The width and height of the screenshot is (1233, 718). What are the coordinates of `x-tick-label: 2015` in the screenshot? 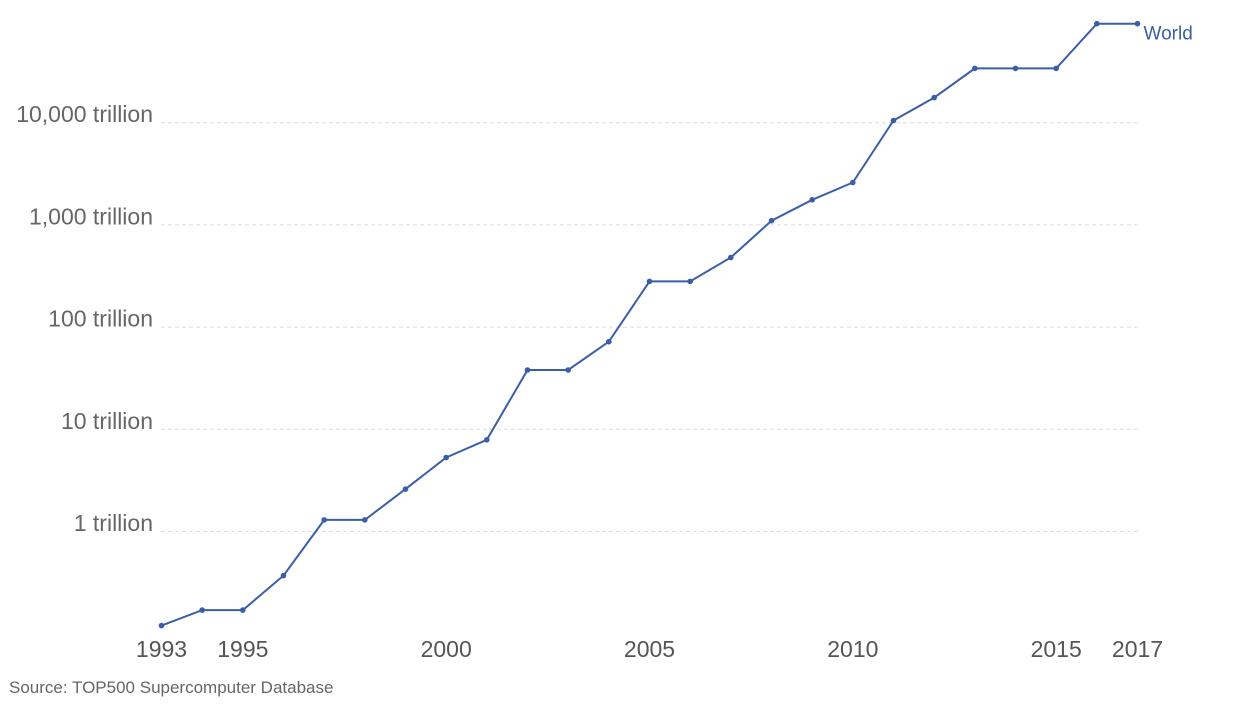 It's located at (1056, 649).